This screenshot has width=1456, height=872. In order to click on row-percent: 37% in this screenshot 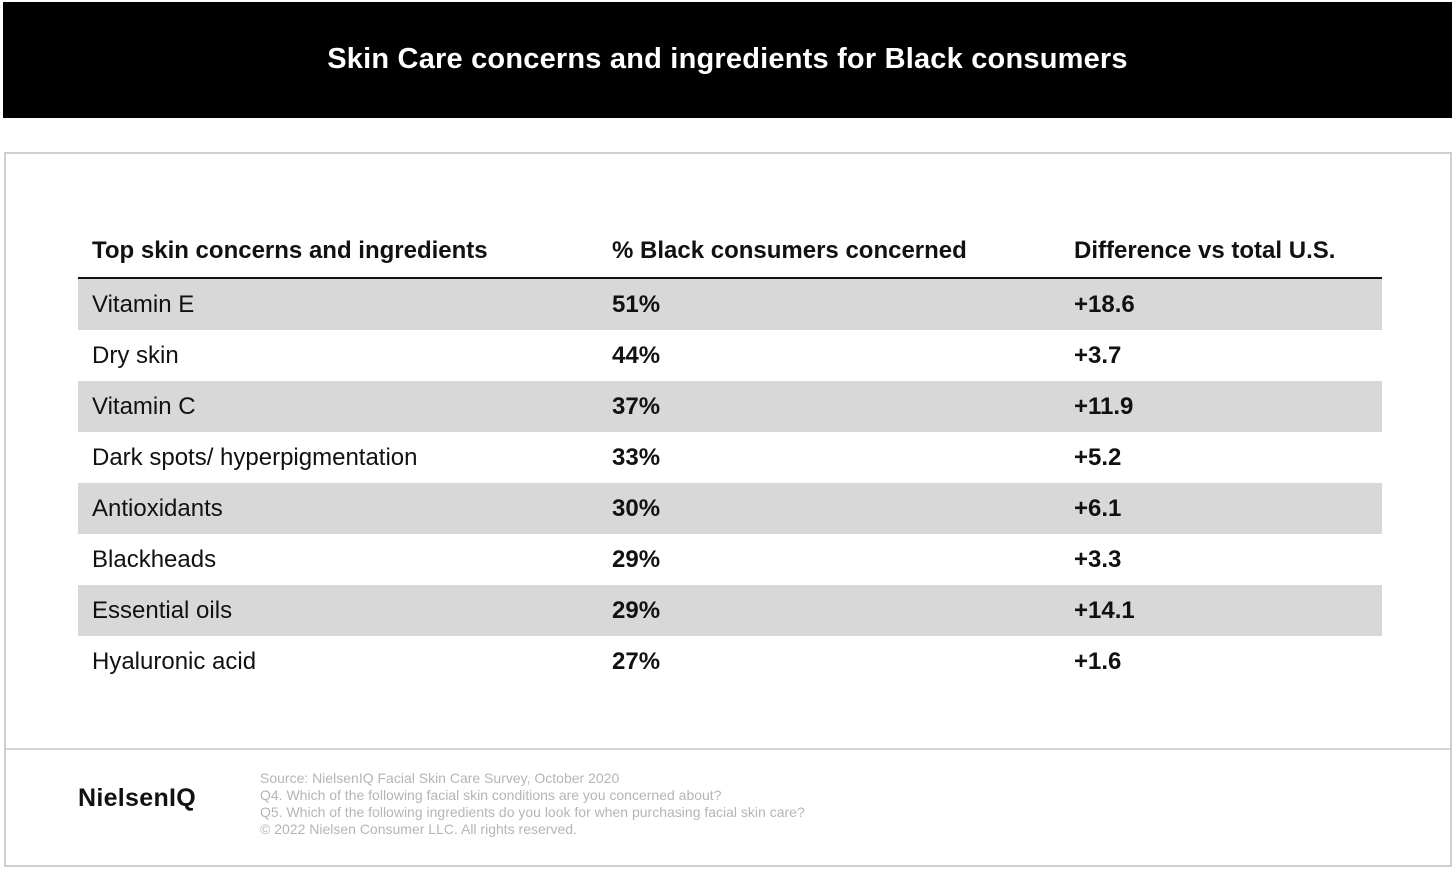, I will do `click(636, 406)`.